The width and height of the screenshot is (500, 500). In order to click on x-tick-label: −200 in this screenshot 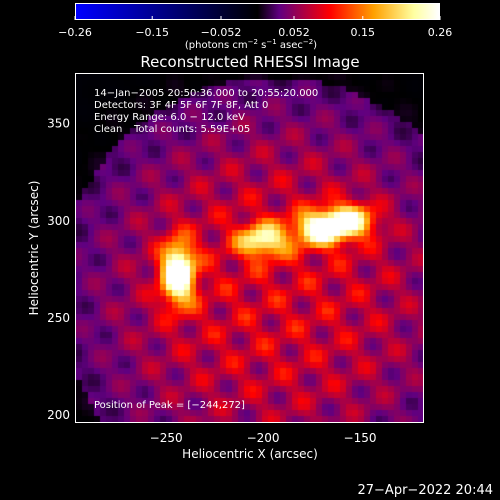, I will do `click(263, 438)`.